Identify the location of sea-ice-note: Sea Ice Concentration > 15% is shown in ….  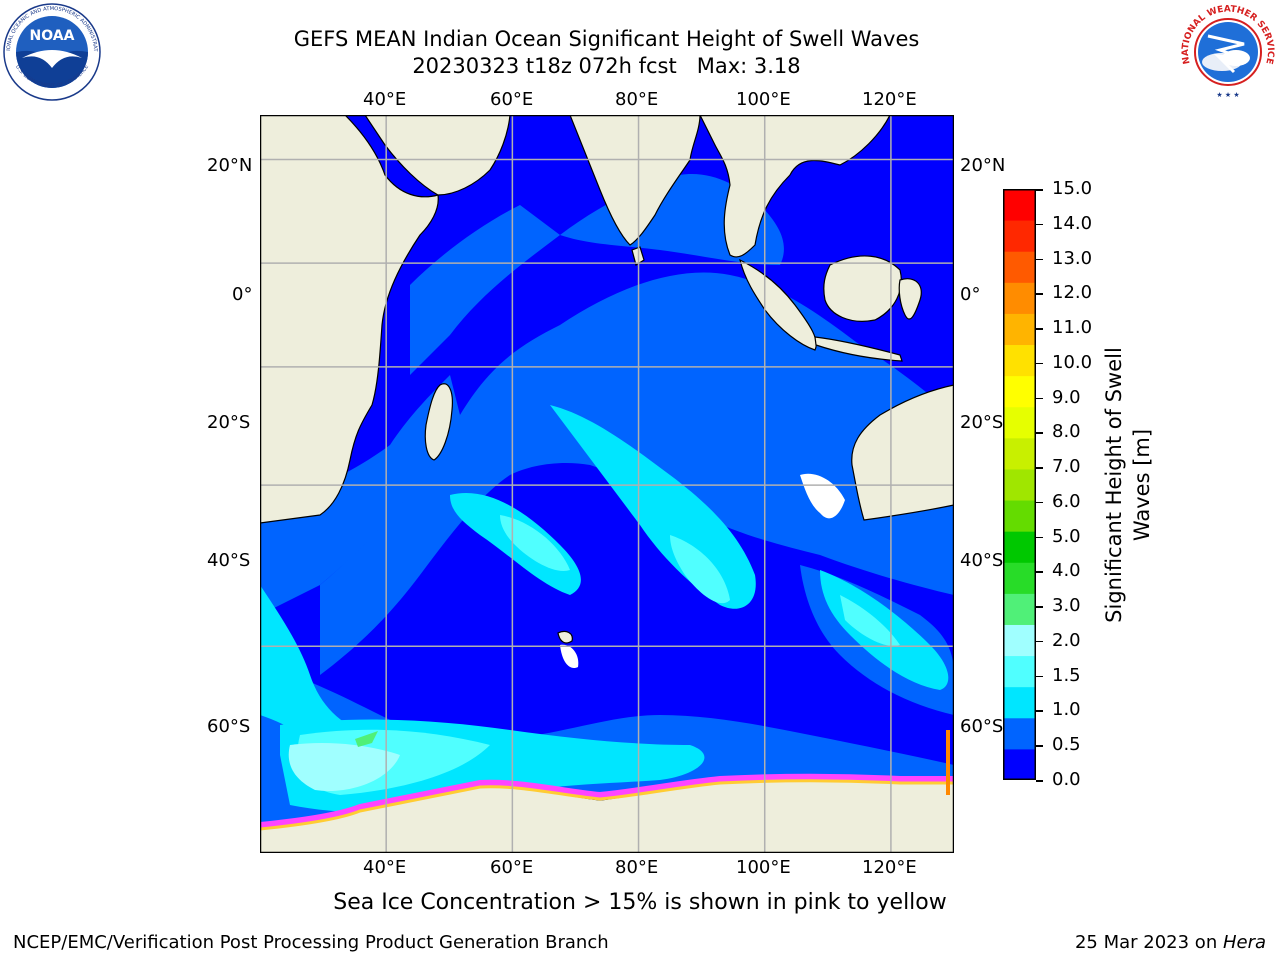
(640, 902).